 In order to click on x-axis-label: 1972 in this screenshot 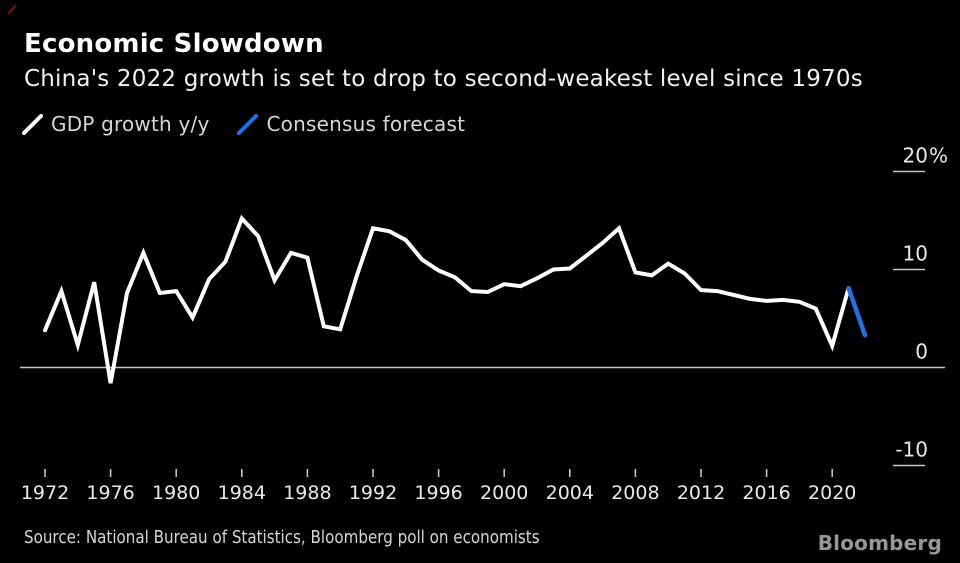, I will do `click(45, 493)`.